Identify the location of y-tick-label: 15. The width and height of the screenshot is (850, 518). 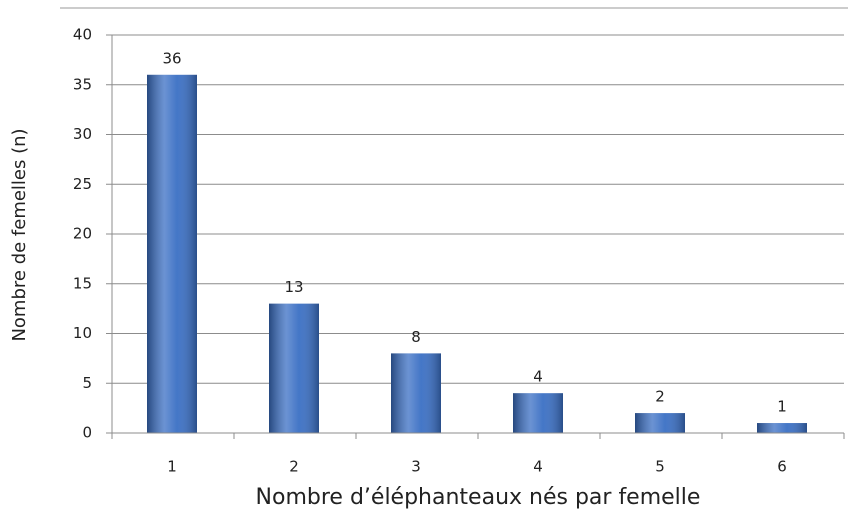
(82, 283).